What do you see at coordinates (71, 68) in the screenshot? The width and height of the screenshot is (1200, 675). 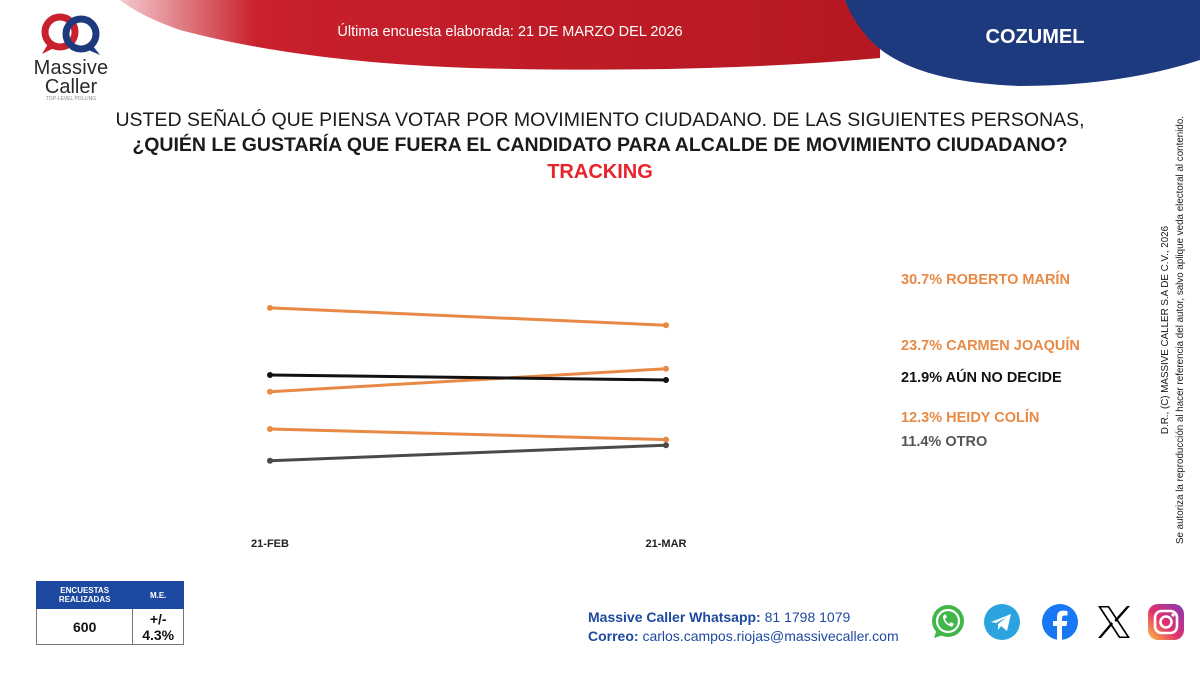 I see `logo-word-massive: Massive` at bounding box center [71, 68].